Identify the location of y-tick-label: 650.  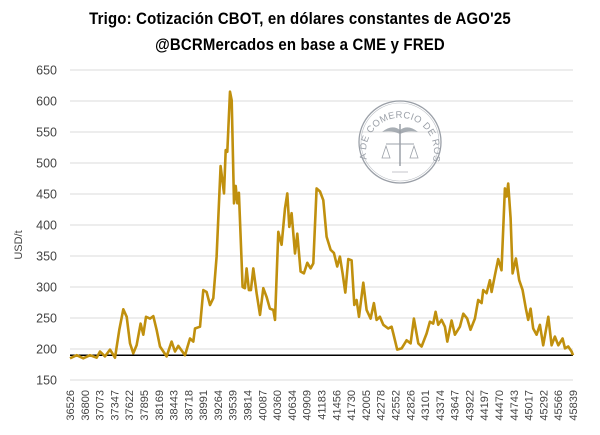
(46, 71).